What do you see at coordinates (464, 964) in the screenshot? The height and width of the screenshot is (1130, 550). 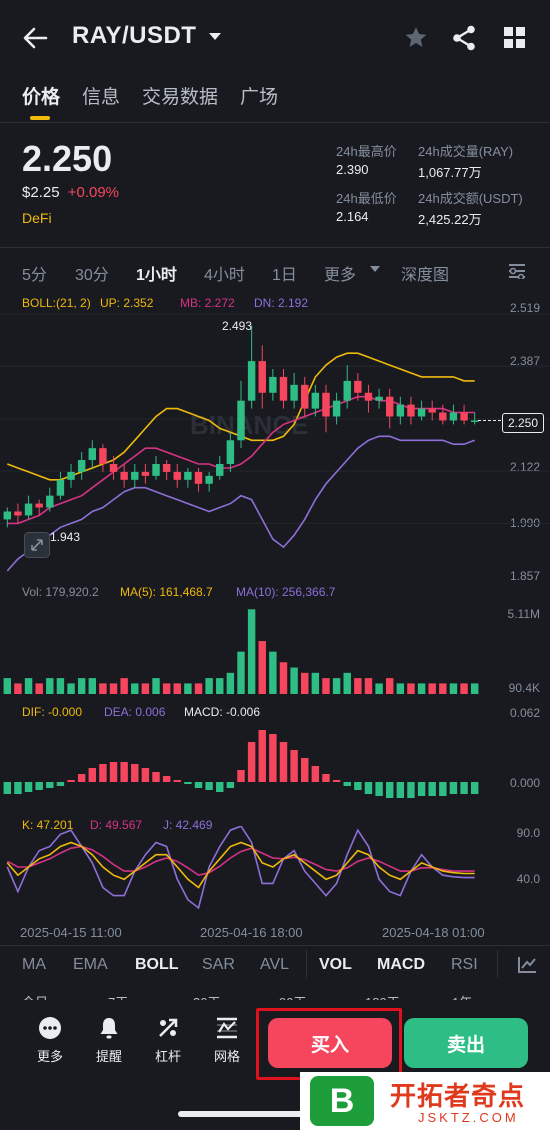 I see `ind-tab-rsi: RSI` at bounding box center [464, 964].